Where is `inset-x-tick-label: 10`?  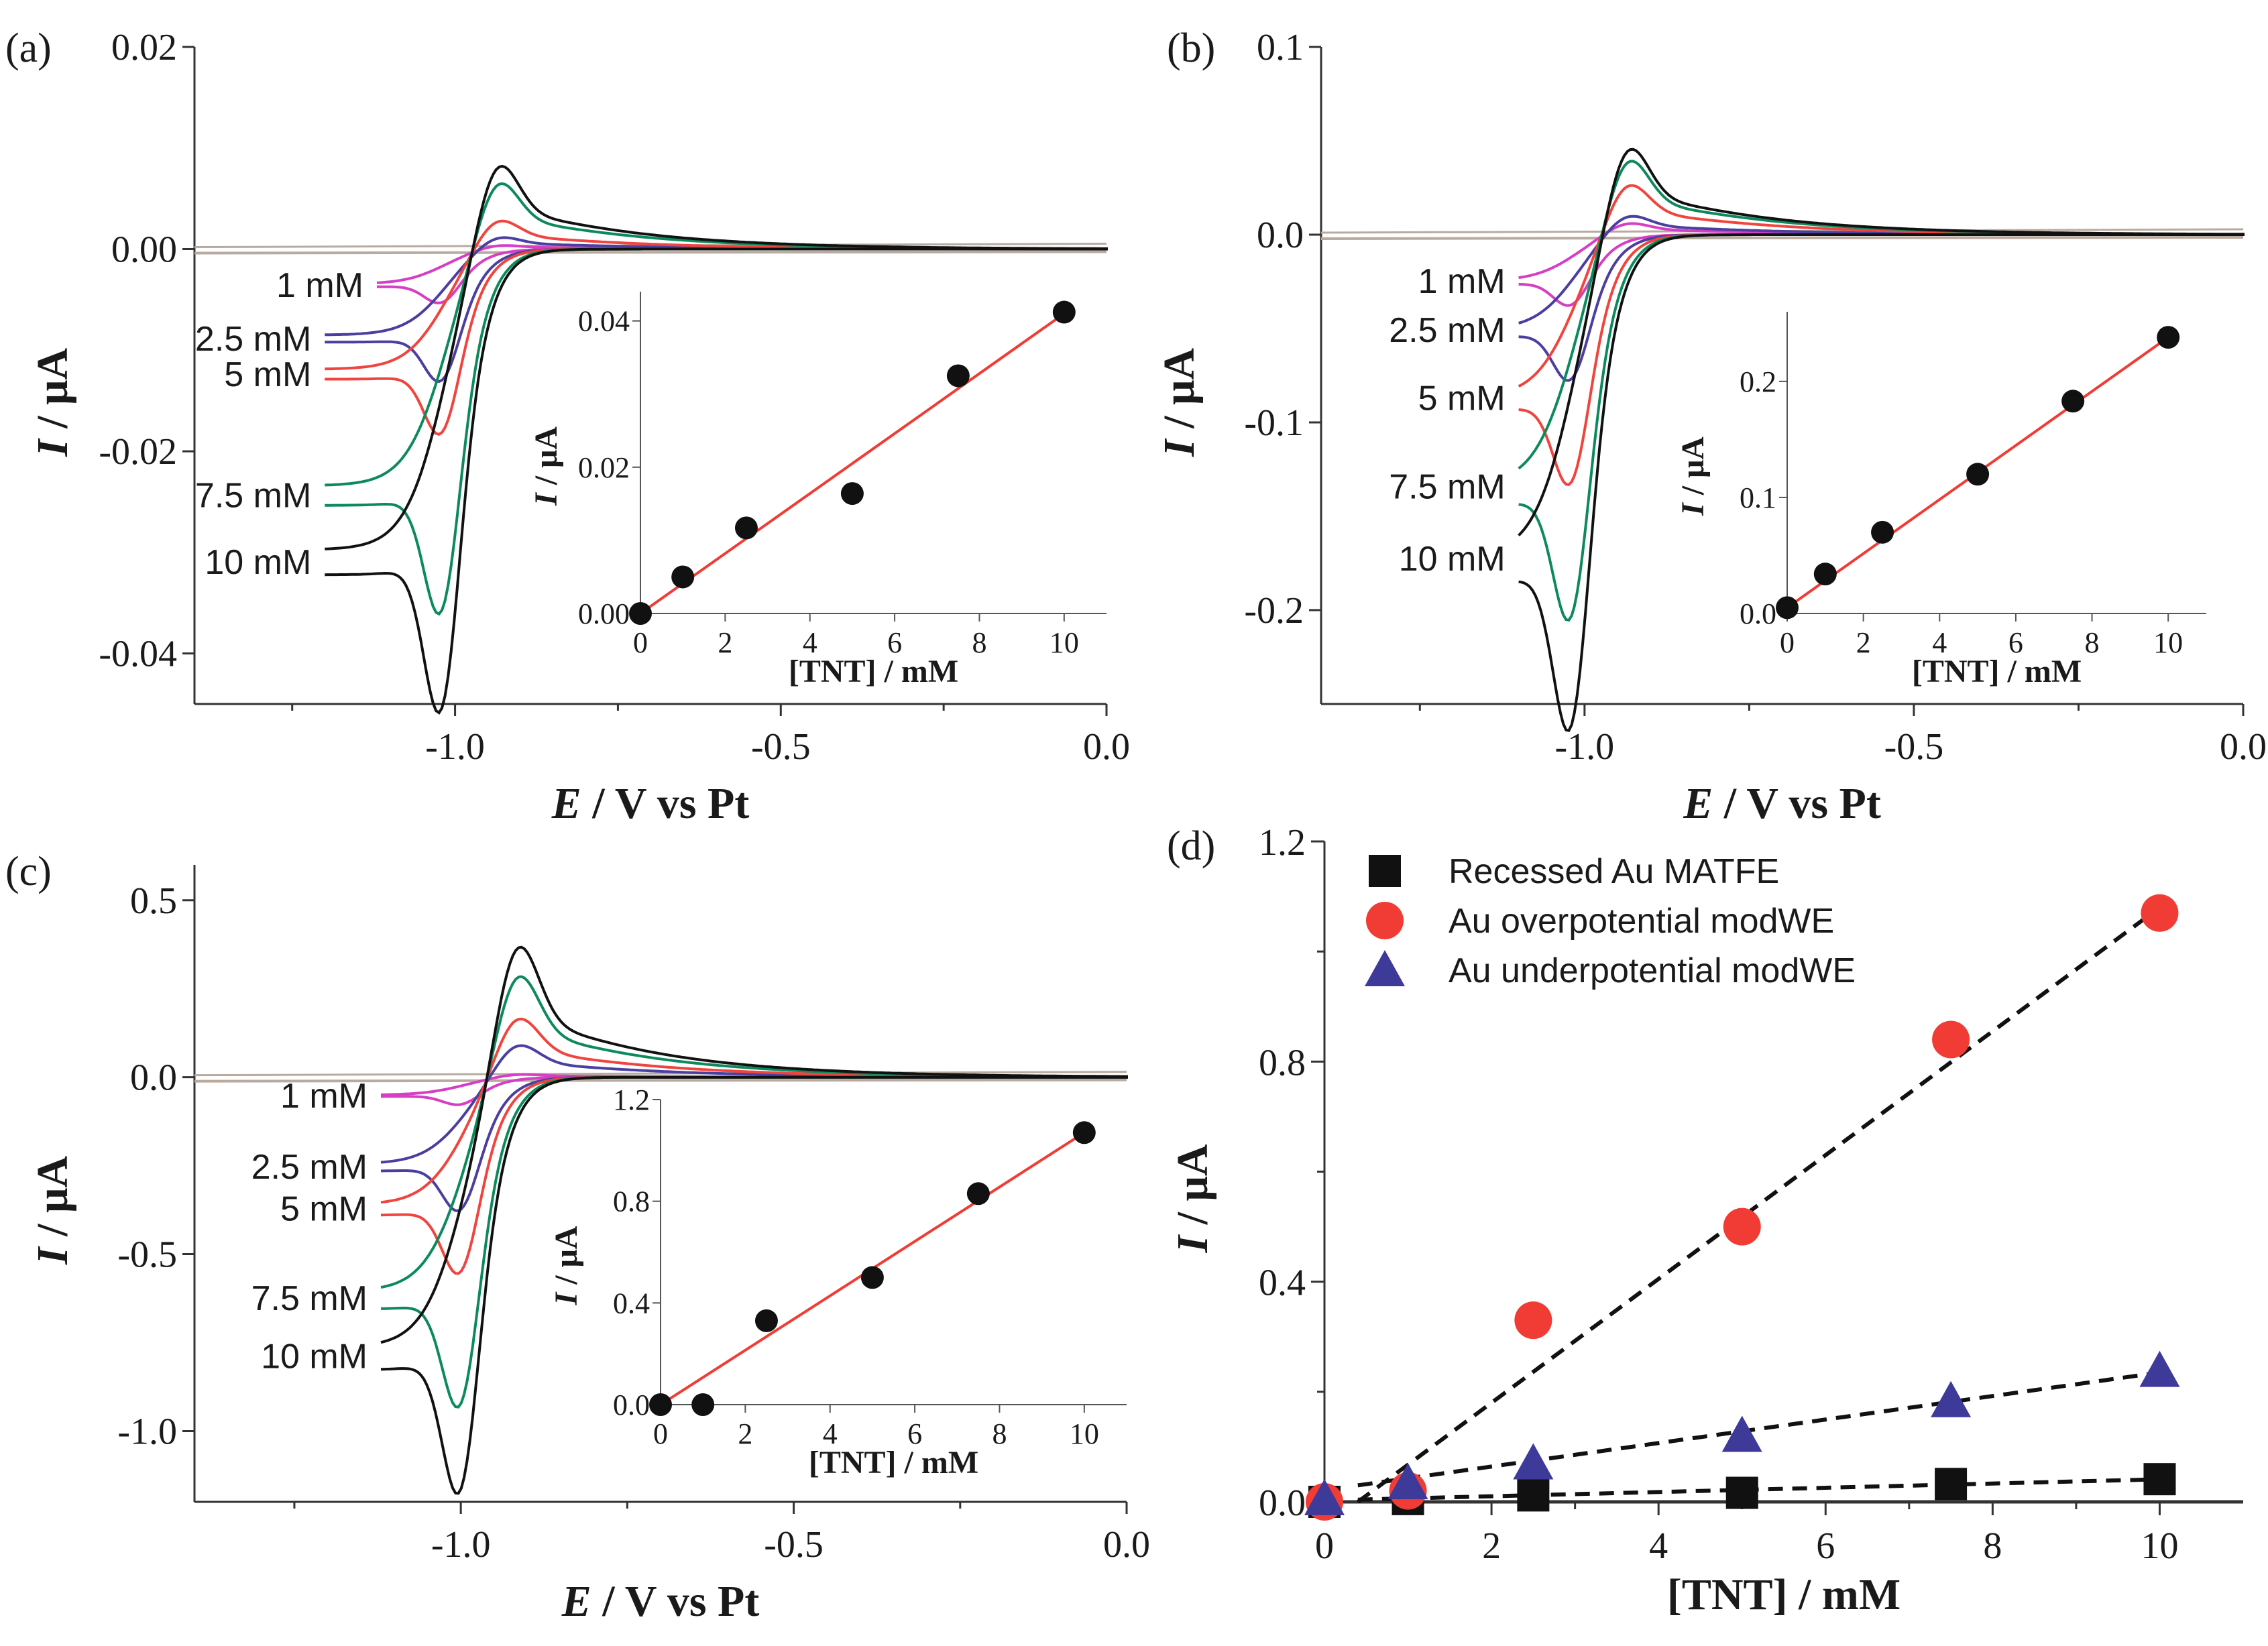
inset-x-tick-label: 10 is located at coordinates (1064, 642).